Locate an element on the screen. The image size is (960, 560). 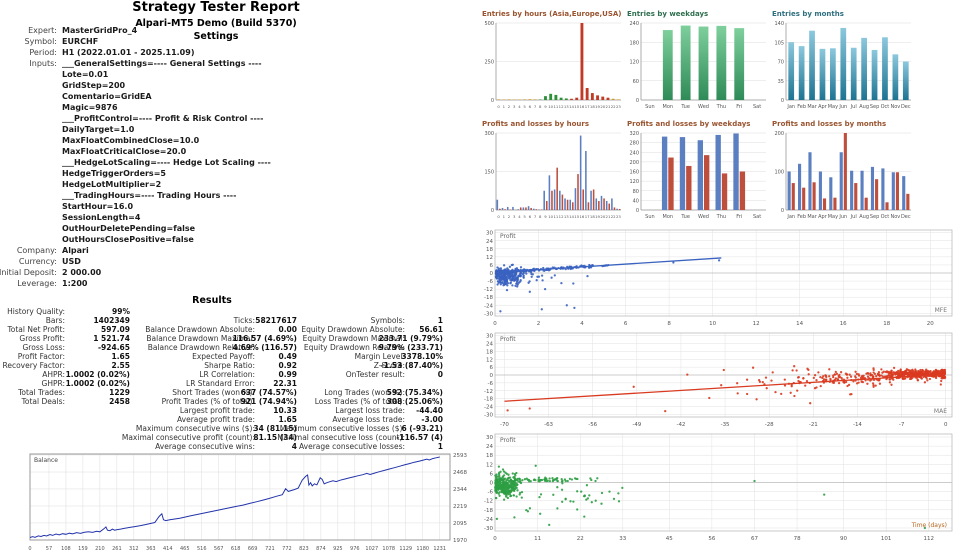
result-value: 0.00 is located at coordinates (287, 329).